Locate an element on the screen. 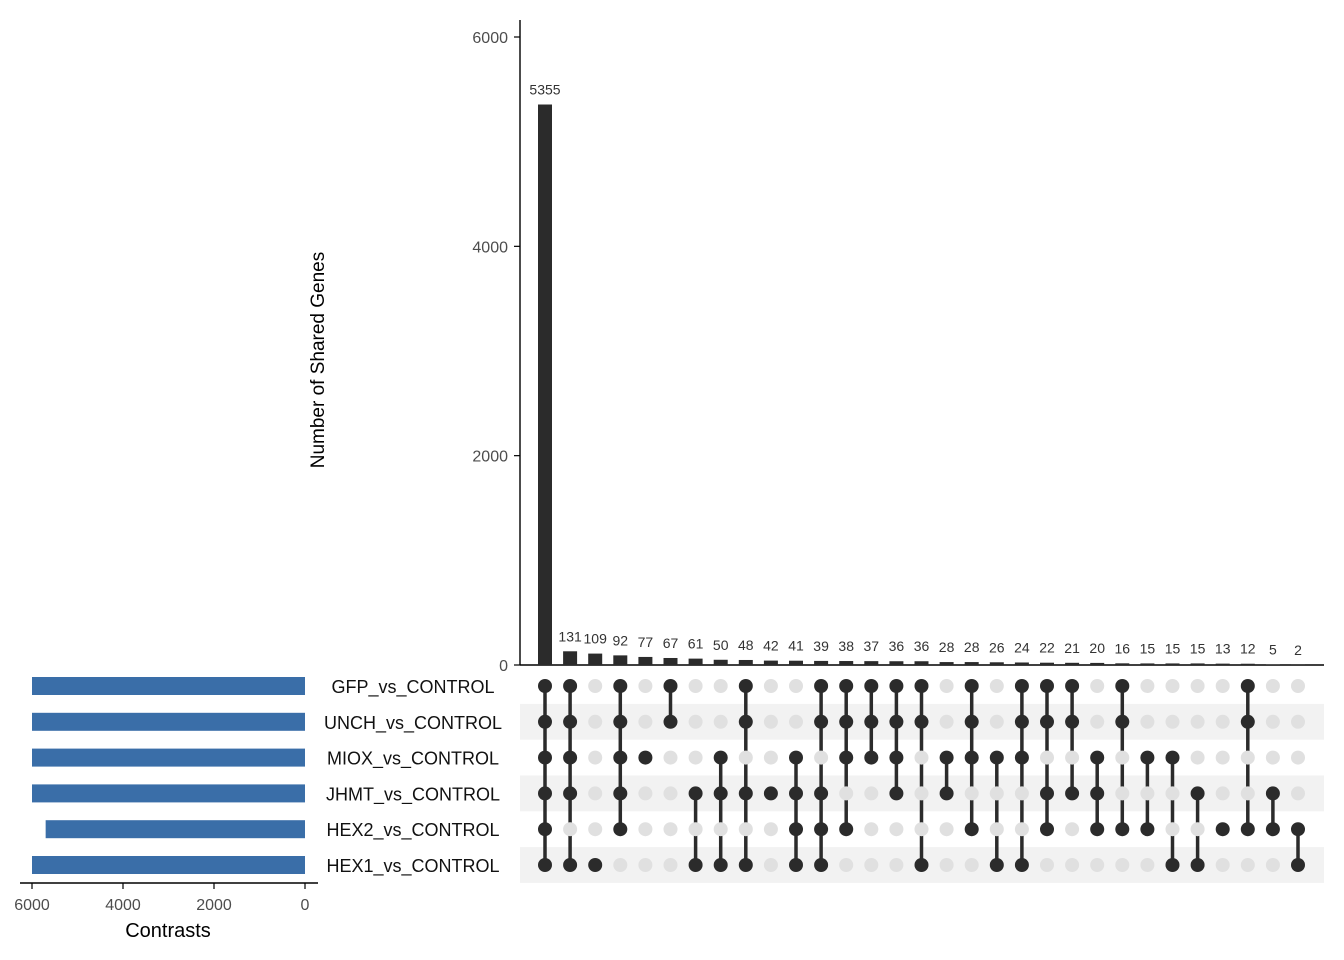 The image size is (1344, 960). y-tick-label: 4000 is located at coordinates (490, 247).